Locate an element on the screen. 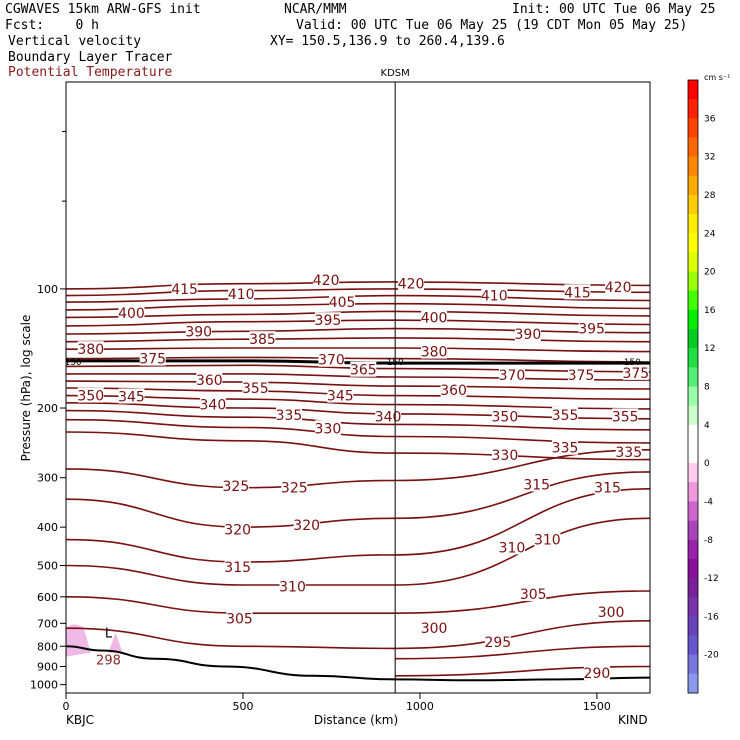  contour-label: 325 is located at coordinates (294, 489).